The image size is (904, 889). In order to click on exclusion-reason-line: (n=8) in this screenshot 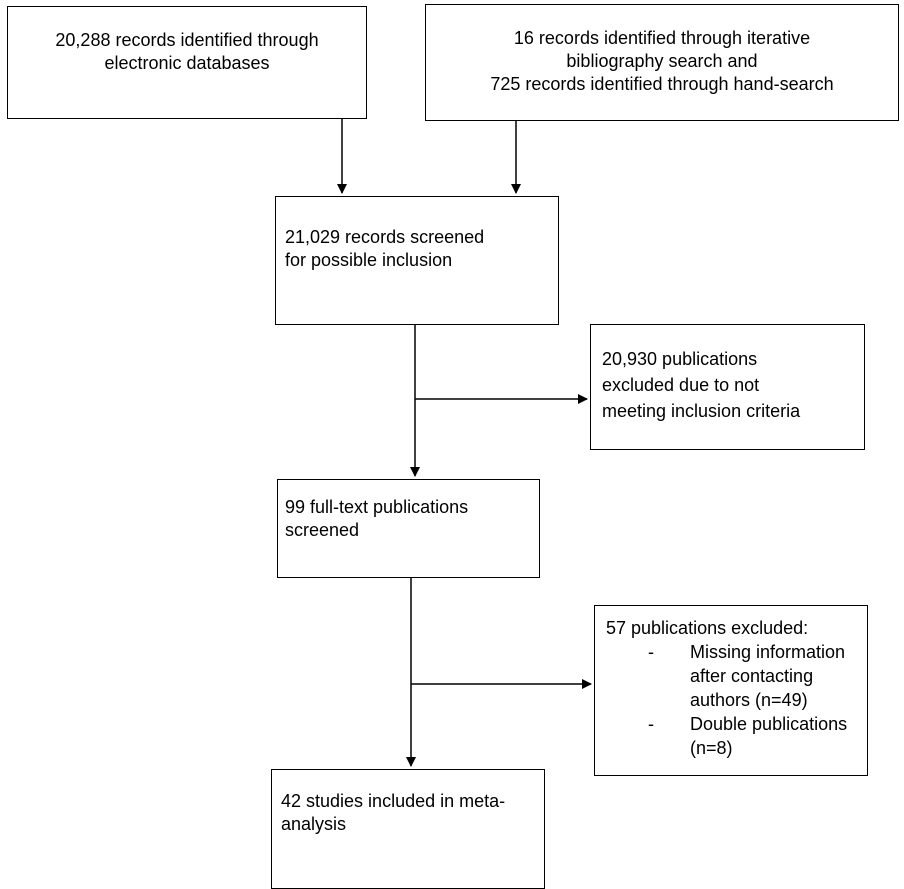, I will do `click(711, 748)`.